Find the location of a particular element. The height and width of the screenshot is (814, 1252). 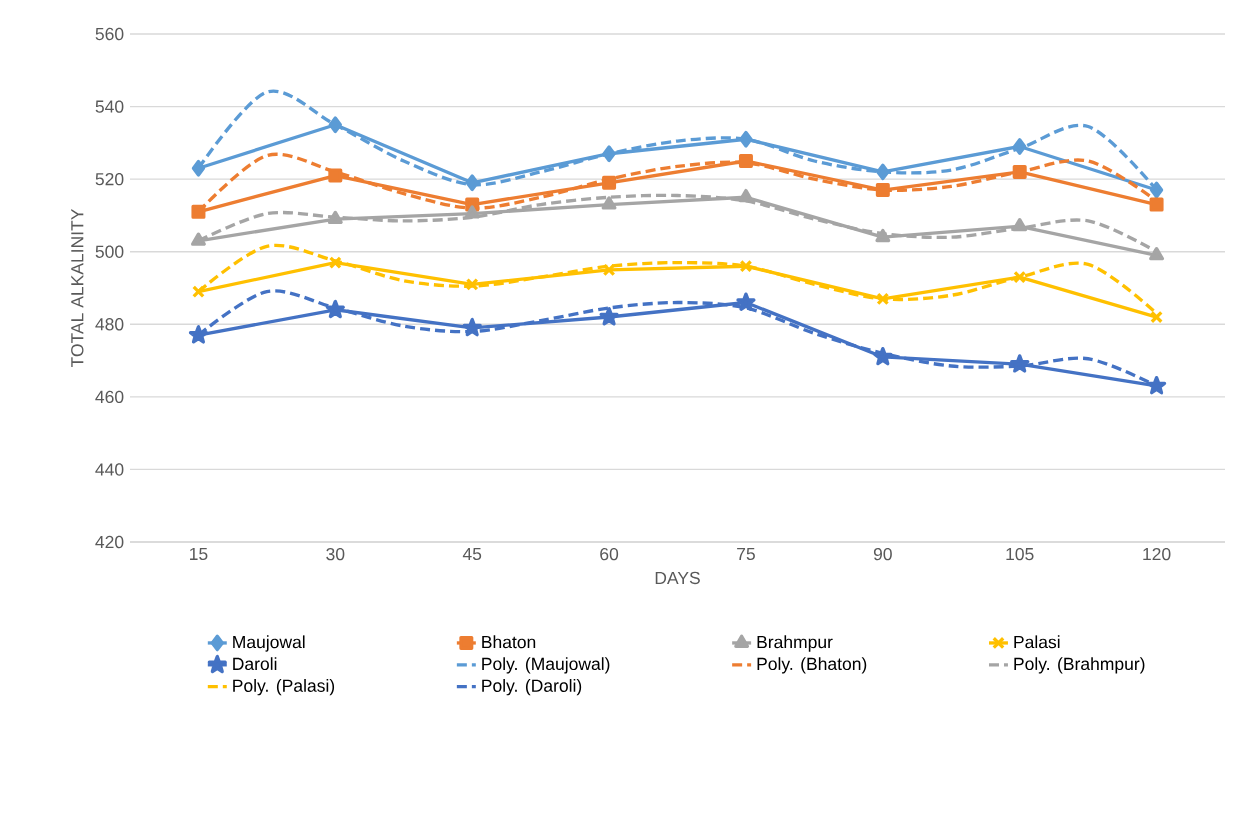

y-tick-label: 500 is located at coordinates (109, 251).